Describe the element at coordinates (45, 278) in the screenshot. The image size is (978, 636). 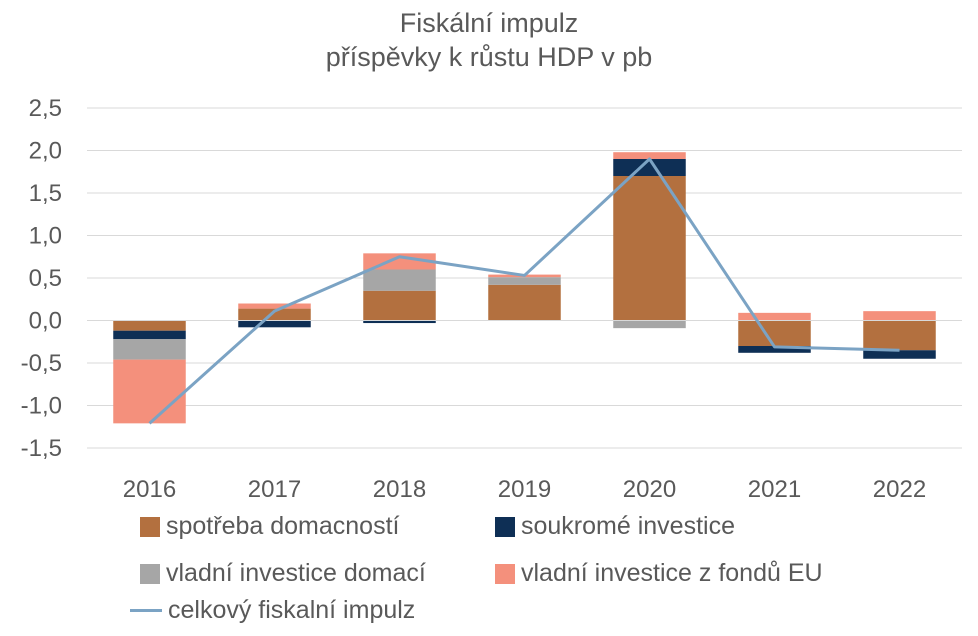
I see `y-tick-label: 0,5` at that location.